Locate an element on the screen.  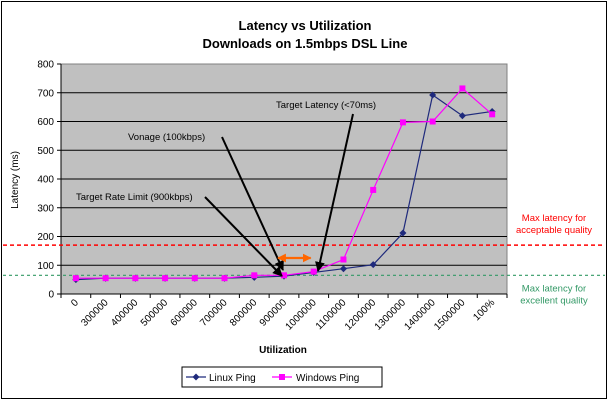
y-tick-label: 500 is located at coordinates (45, 151).